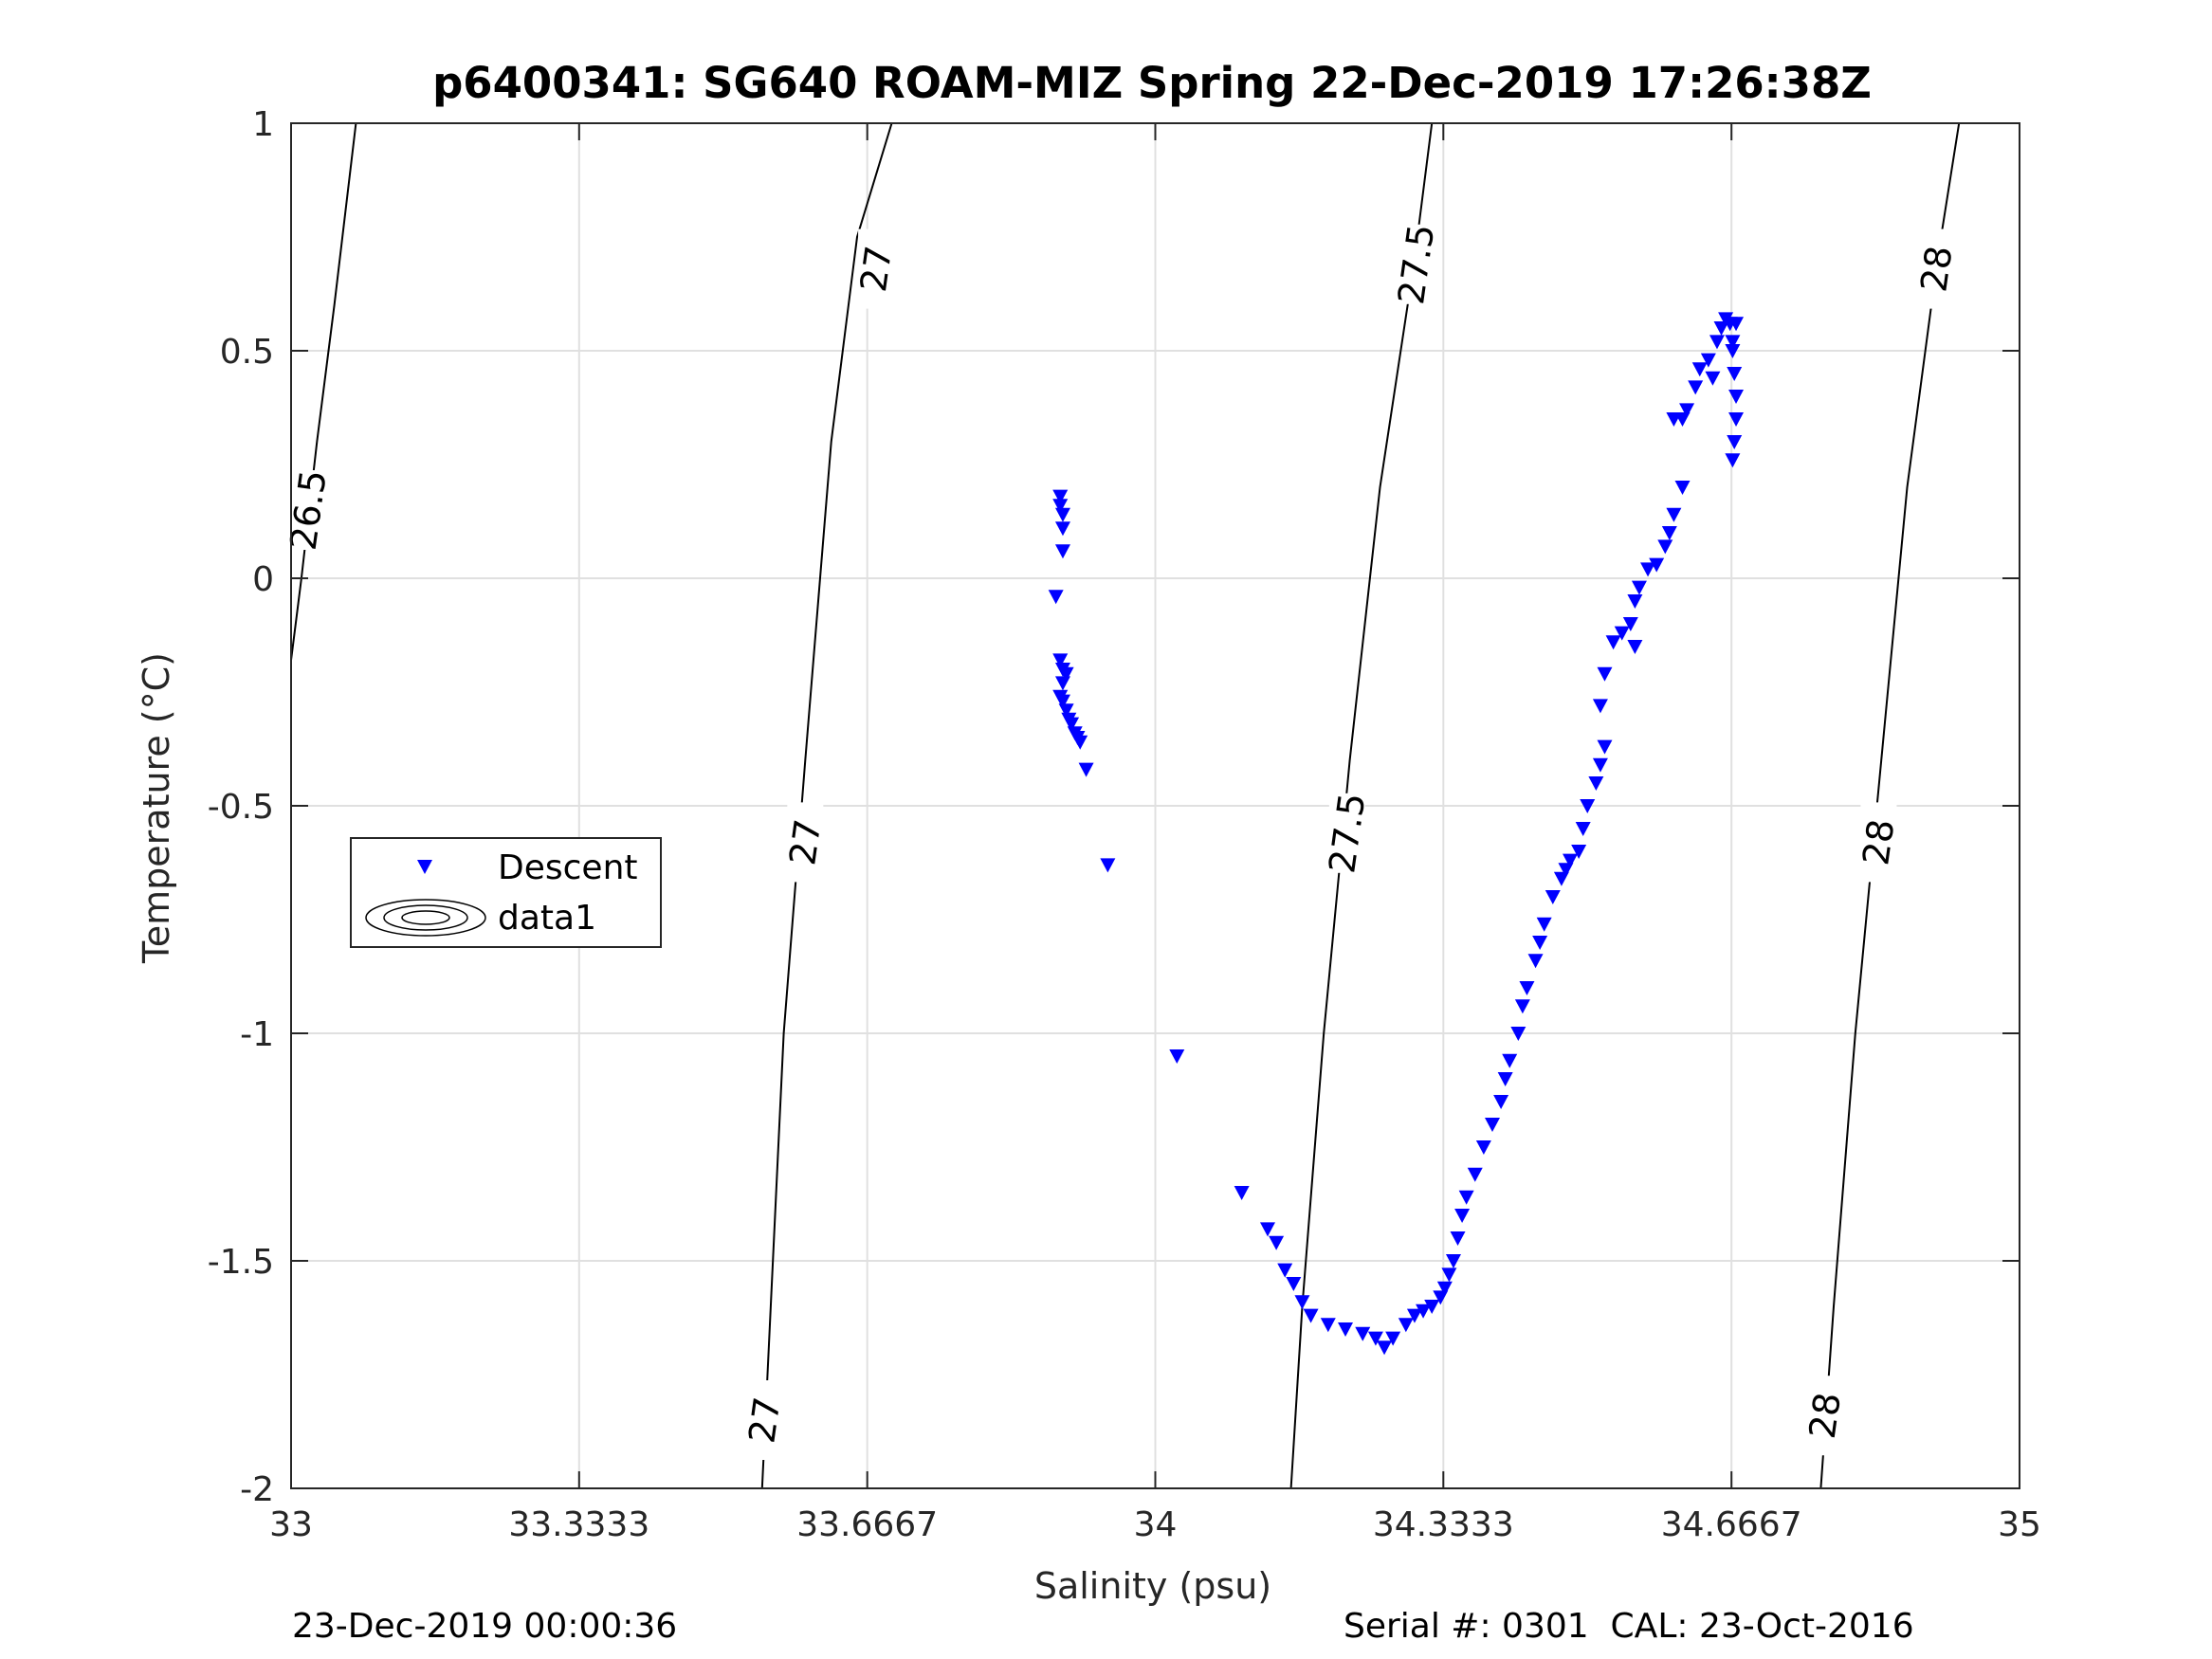 This screenshot has height=1659, width=2212. I want to click on legend-descent-marker, so click(424, 867).